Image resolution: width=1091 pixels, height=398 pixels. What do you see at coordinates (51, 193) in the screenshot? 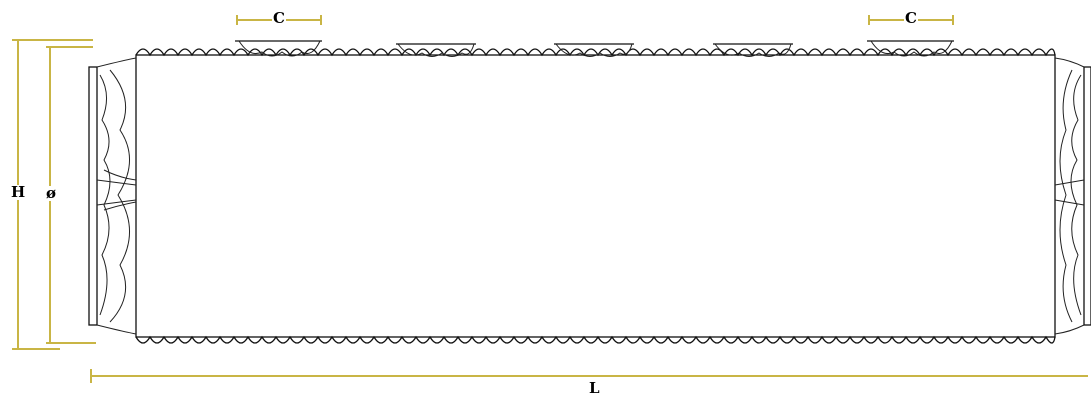
I see `diameter-label: ø` at bounding box center [51, 193].